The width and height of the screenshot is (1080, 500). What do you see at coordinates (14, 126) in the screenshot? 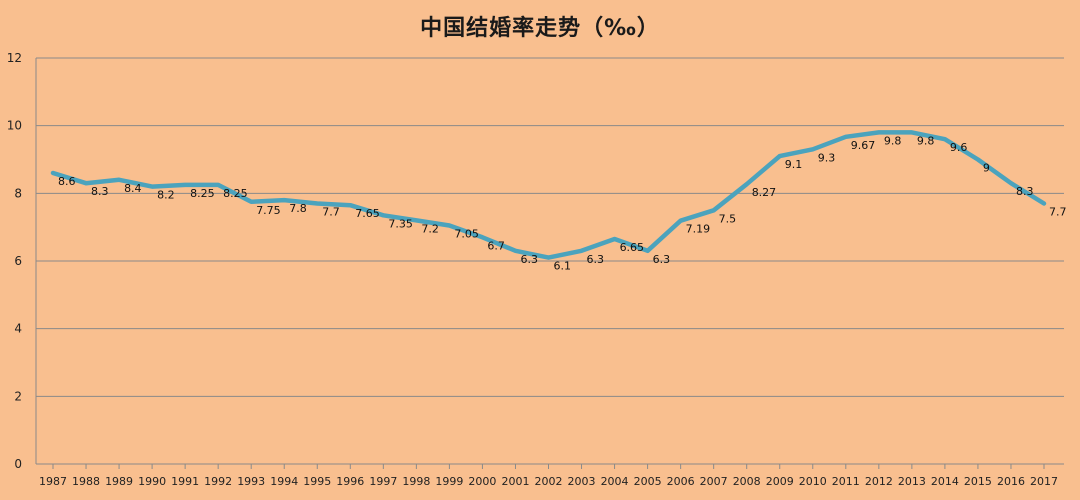
I see `y-tick-label: 10` at bounding box center [14, 126].